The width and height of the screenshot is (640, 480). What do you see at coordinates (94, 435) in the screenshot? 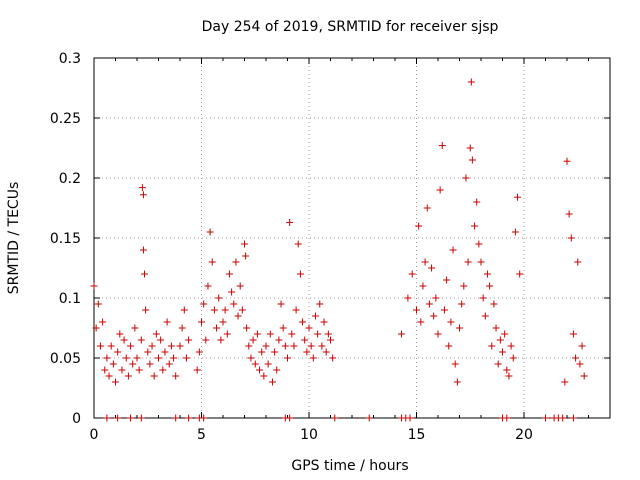
I see `x-tick-label: 0` at bounding box center [94, 435].